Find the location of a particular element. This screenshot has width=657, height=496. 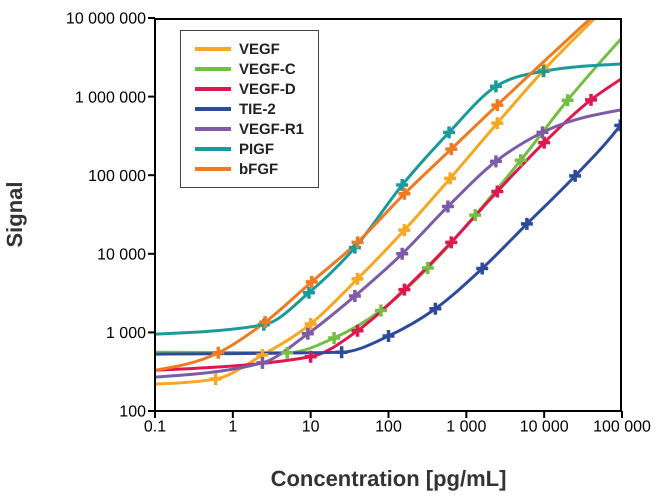

legend-label: TIE-2 is located at coordinates (257, 109).